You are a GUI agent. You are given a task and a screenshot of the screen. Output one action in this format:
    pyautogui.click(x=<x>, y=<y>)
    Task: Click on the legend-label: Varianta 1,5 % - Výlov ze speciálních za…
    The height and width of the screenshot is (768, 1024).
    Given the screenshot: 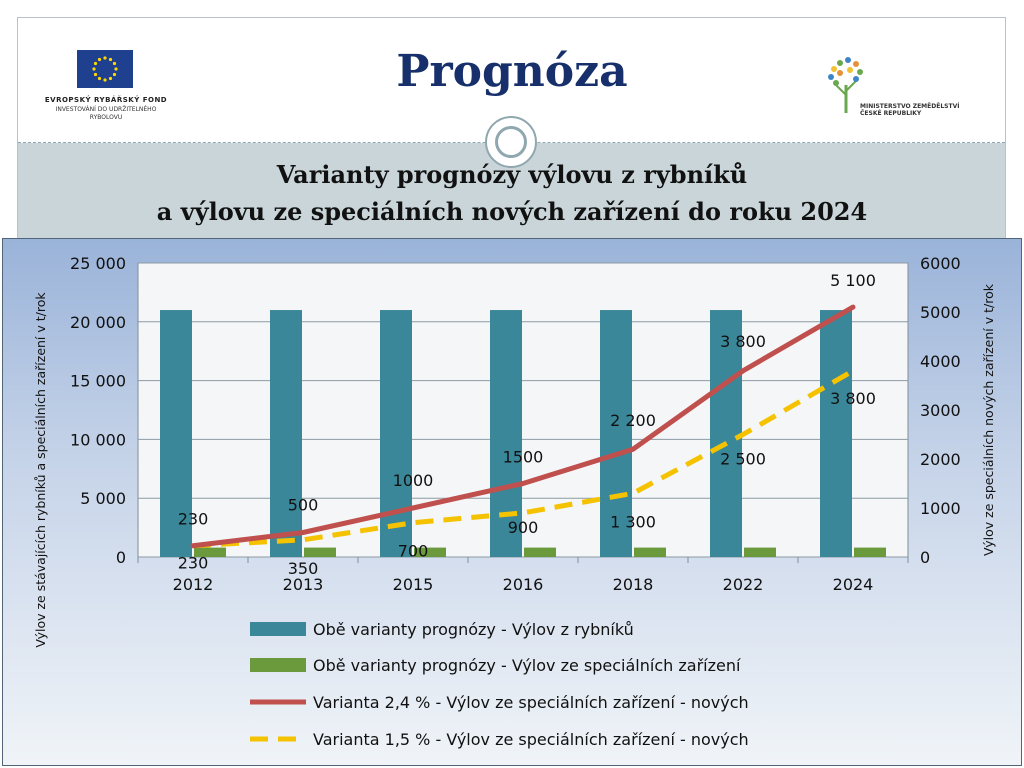 What is the action you would take?
    pyautogui.click(x=531, y=739)
    